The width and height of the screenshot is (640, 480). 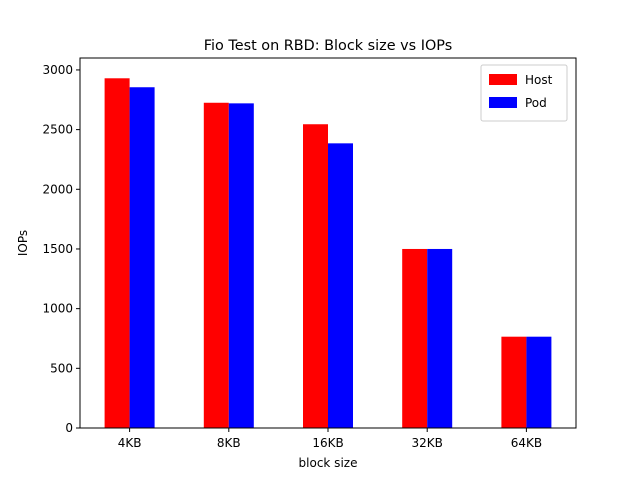 What do you see at coordinates (327, 443) in the screenshot?
I see `x-tick-label: 16KB` at bounding box center [327, 443].